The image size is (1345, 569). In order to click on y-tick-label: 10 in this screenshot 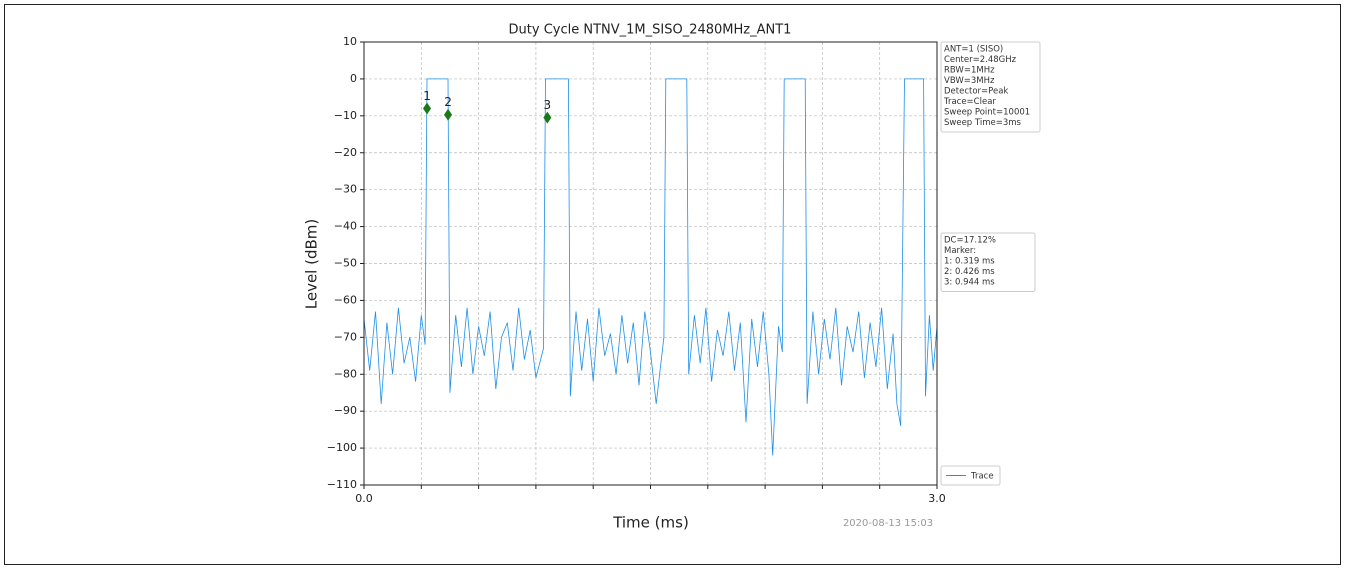, I will do `click(350, 41)`.